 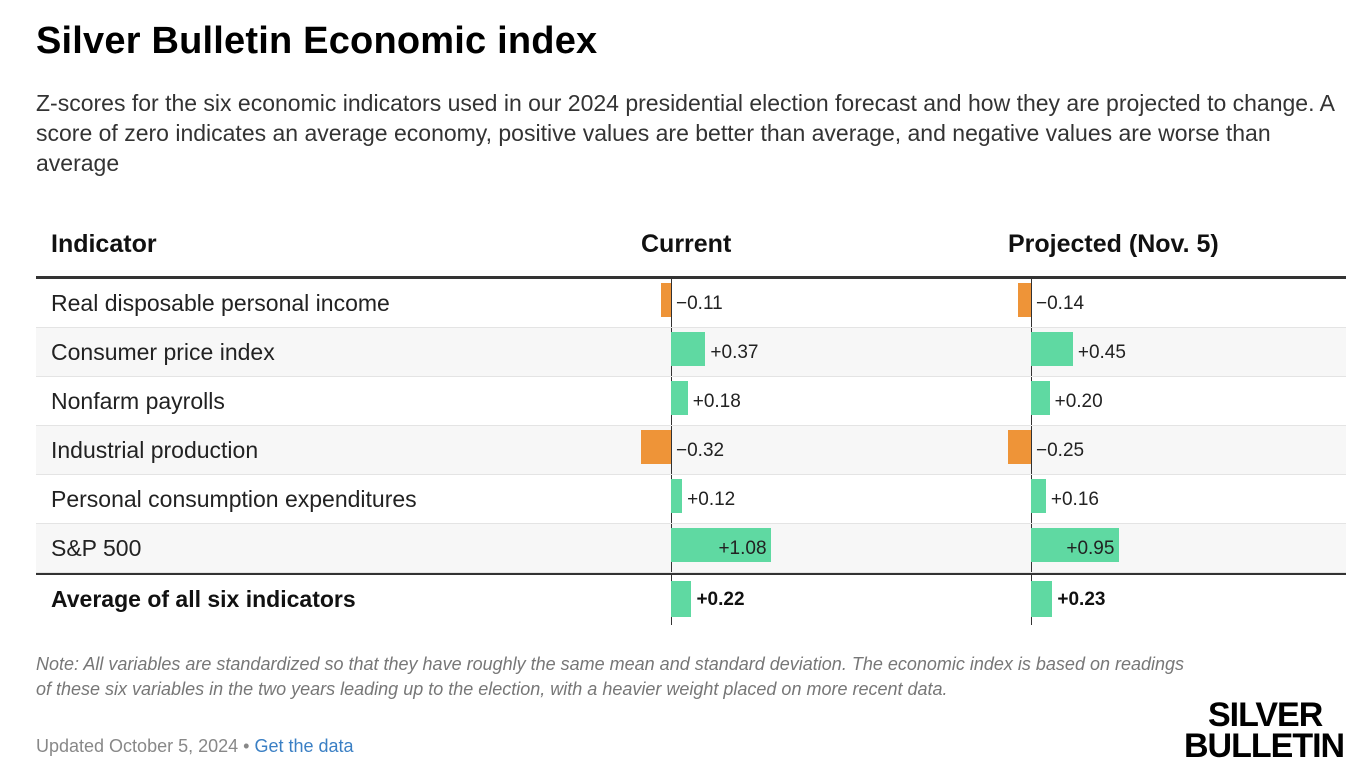 I want to click on projected-value-label: +0.16, so click(x=1074, y=499).